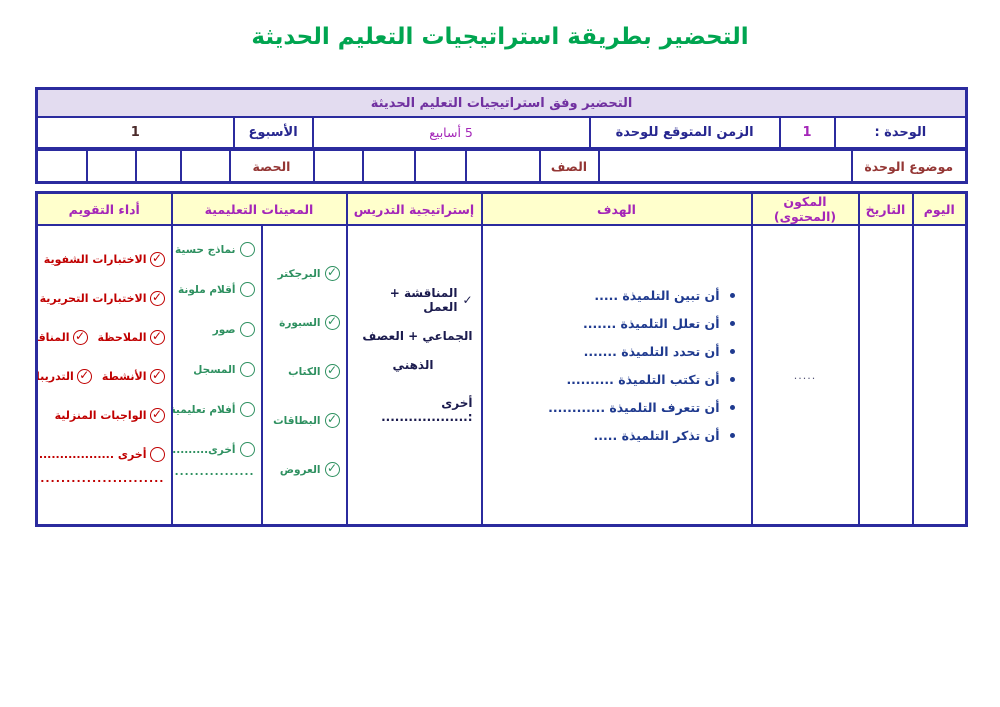 The width and height of the screenshot is (1000, 707). I want to click on aid-label: العروض, so click(300, 469).